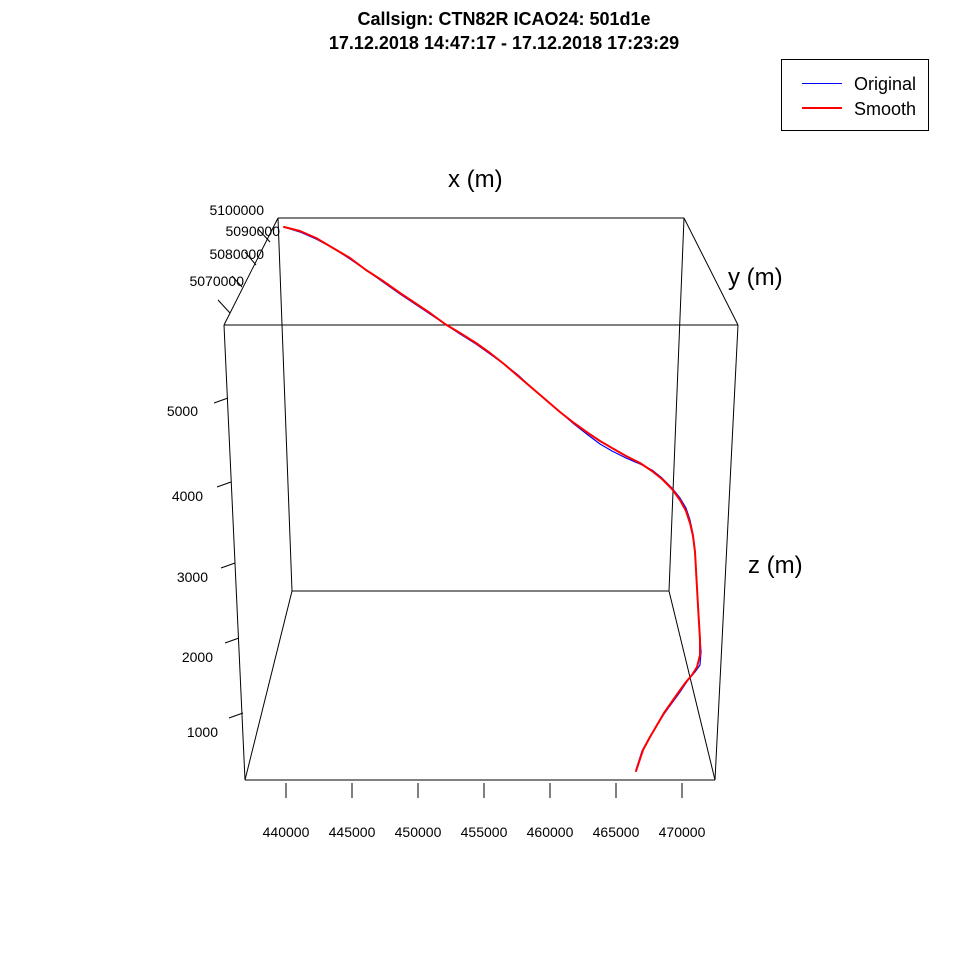  I want to click on legend-swatch-smooth, so click(822, 108).